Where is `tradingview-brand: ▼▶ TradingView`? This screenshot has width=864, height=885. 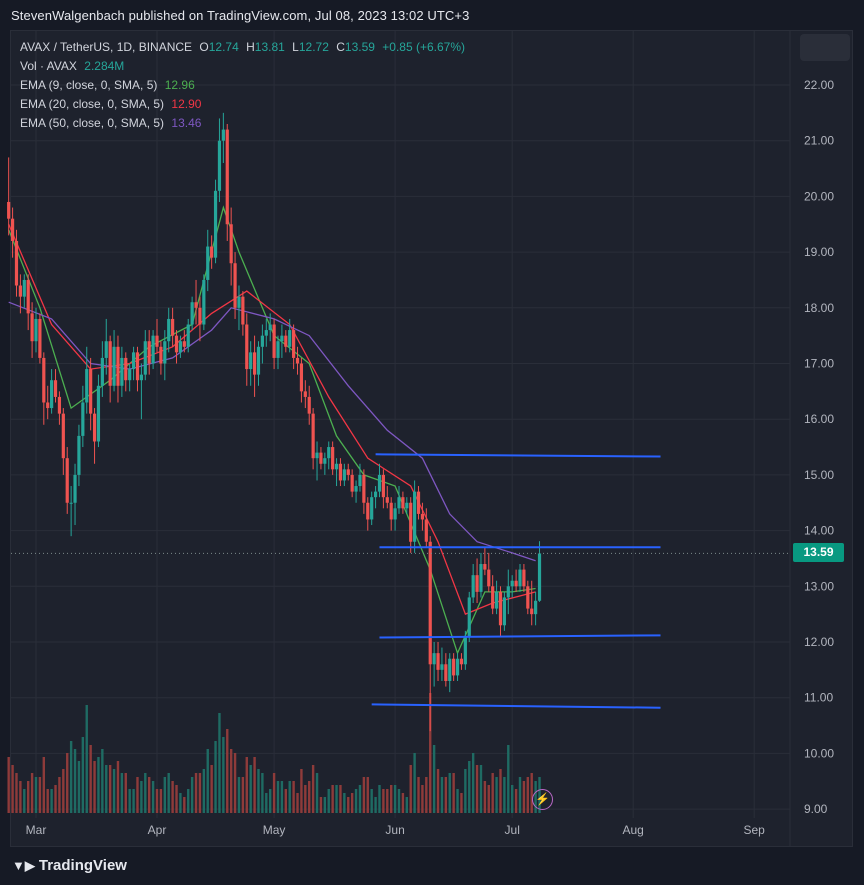 tradingview-brand: ▼▶ TradingView is located at coordinates (69, 865).